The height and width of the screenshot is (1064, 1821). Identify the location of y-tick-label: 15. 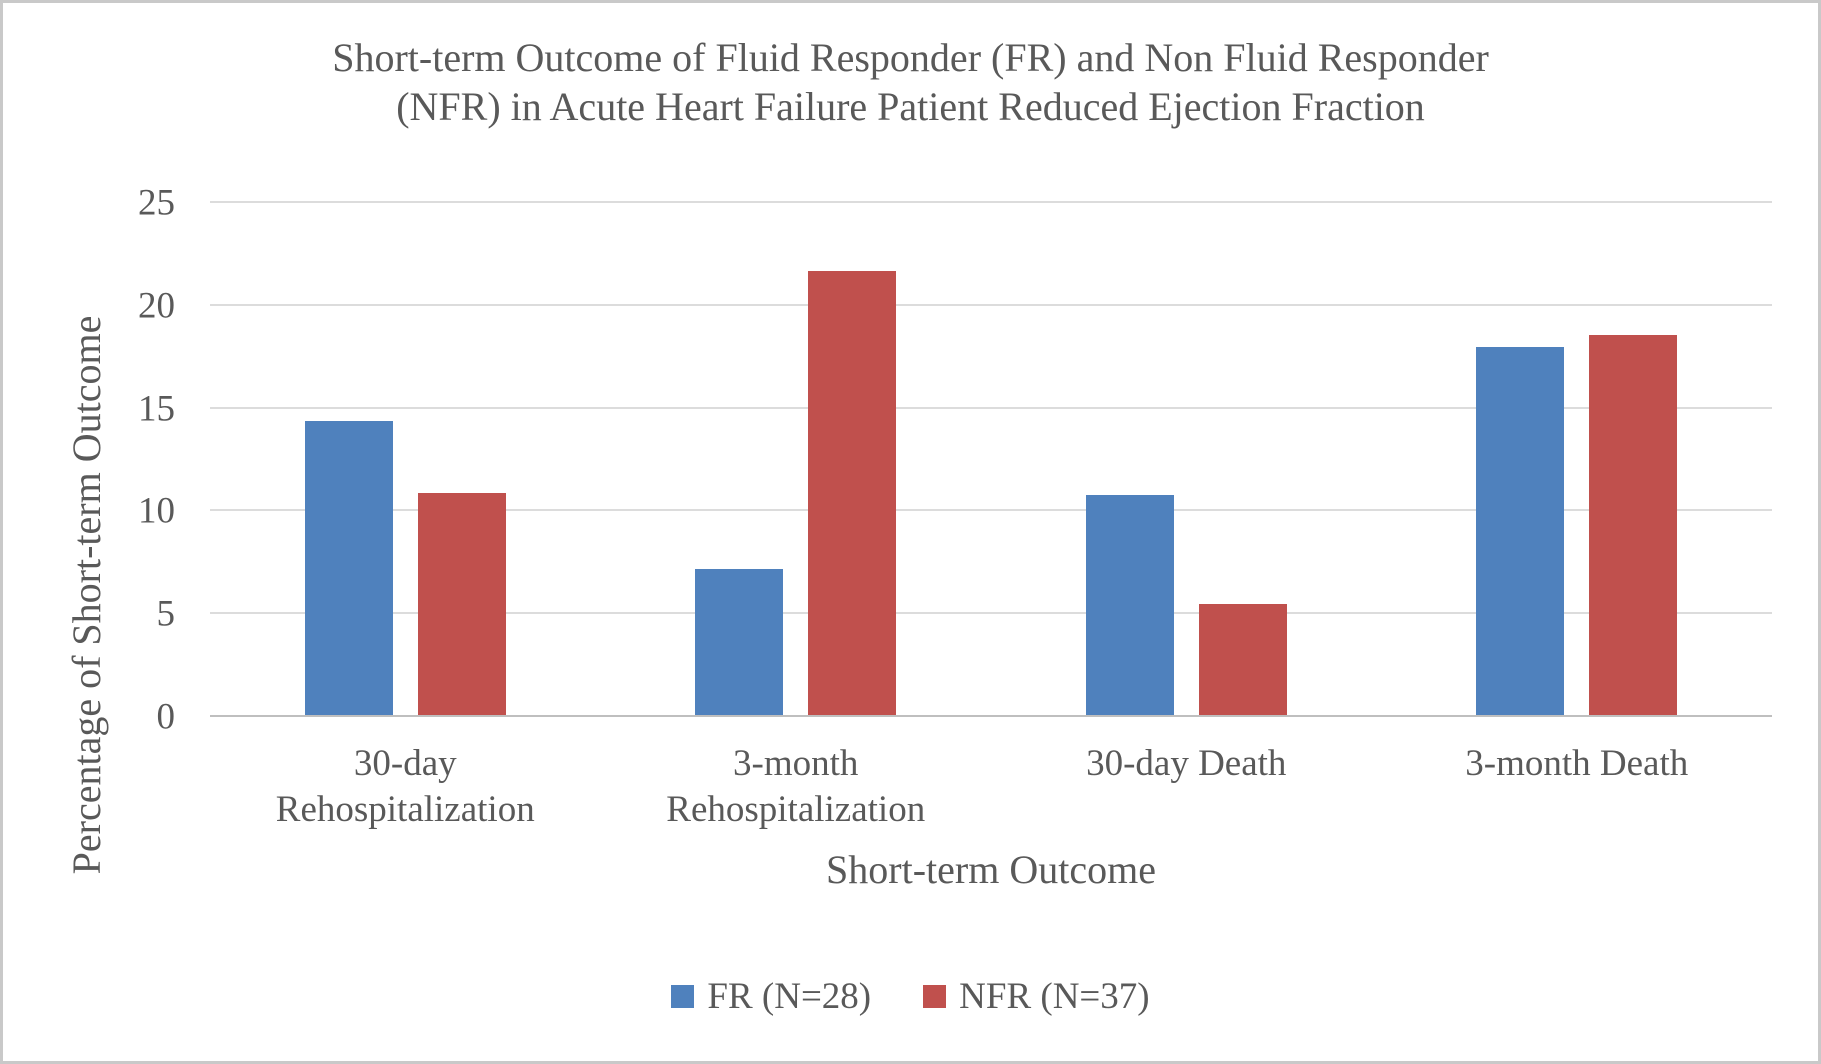
(156, 409).